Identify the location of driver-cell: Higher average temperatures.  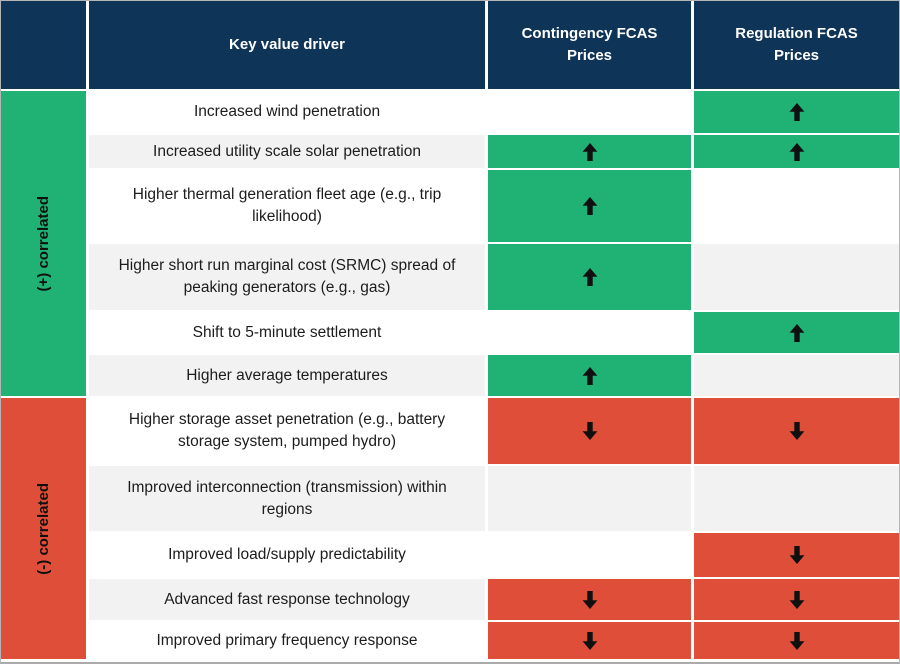
(287, 375).